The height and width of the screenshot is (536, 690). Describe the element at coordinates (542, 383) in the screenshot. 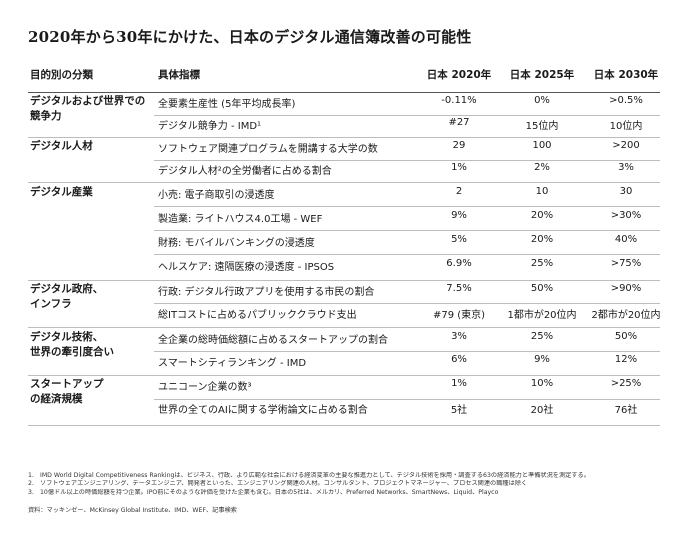

I see `value-2025: 10%` at that location.